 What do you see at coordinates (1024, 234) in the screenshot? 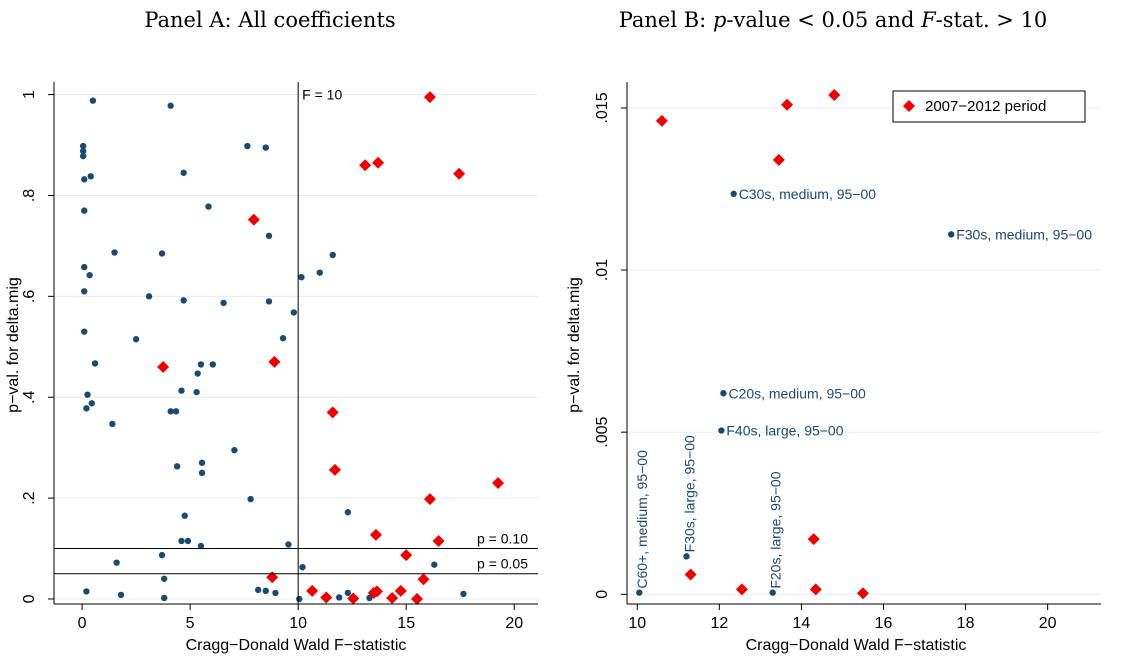
I see `panel-b-point-label: F30s, medium, 95−00` at bounding box center [1024, 234].